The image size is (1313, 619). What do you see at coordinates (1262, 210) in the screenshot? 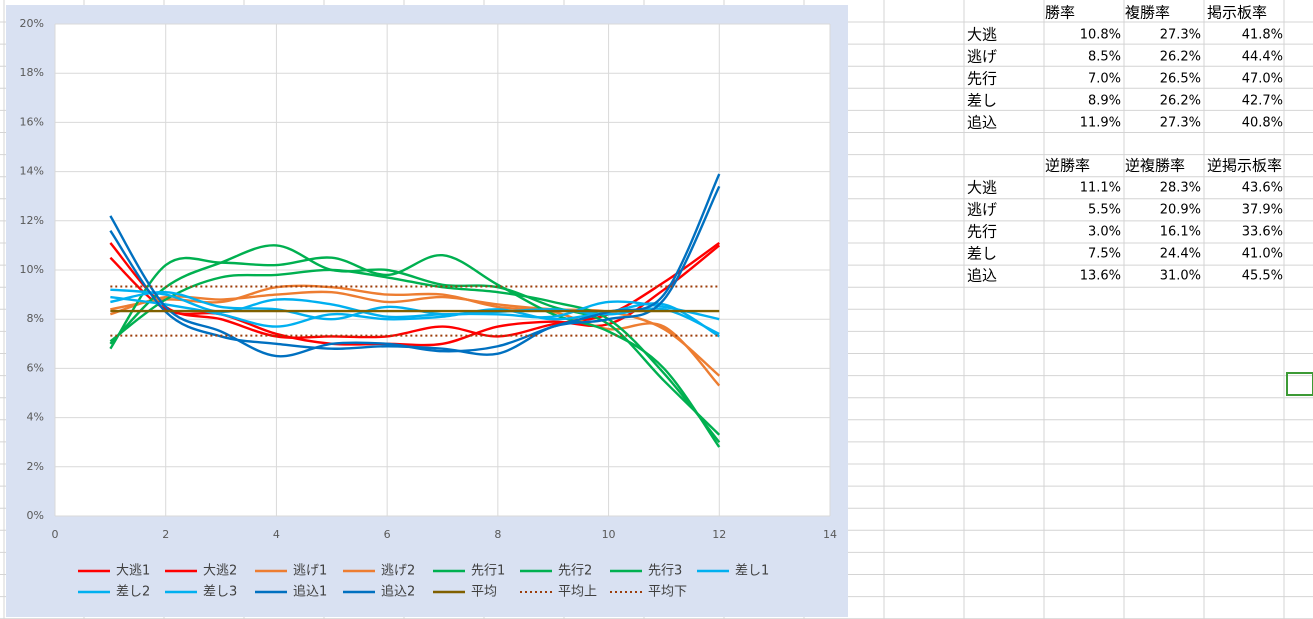
I see `cell-value: 37.9%` at bounding box center [1262, 210].